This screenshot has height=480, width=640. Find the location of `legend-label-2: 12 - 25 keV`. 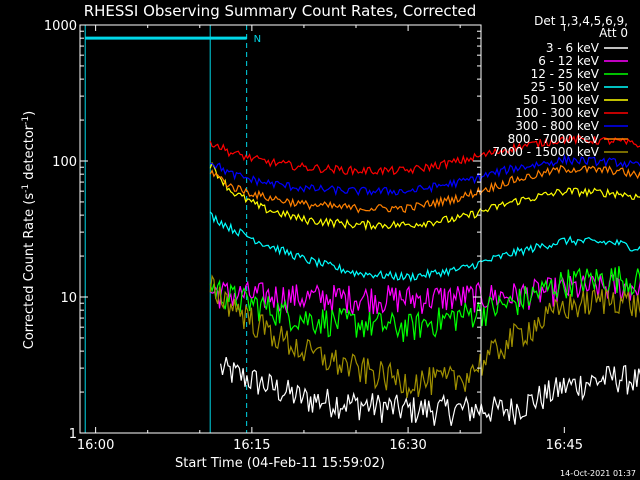

legend-label-2: 12 - 25 keV is located at coordinates (565, 74).